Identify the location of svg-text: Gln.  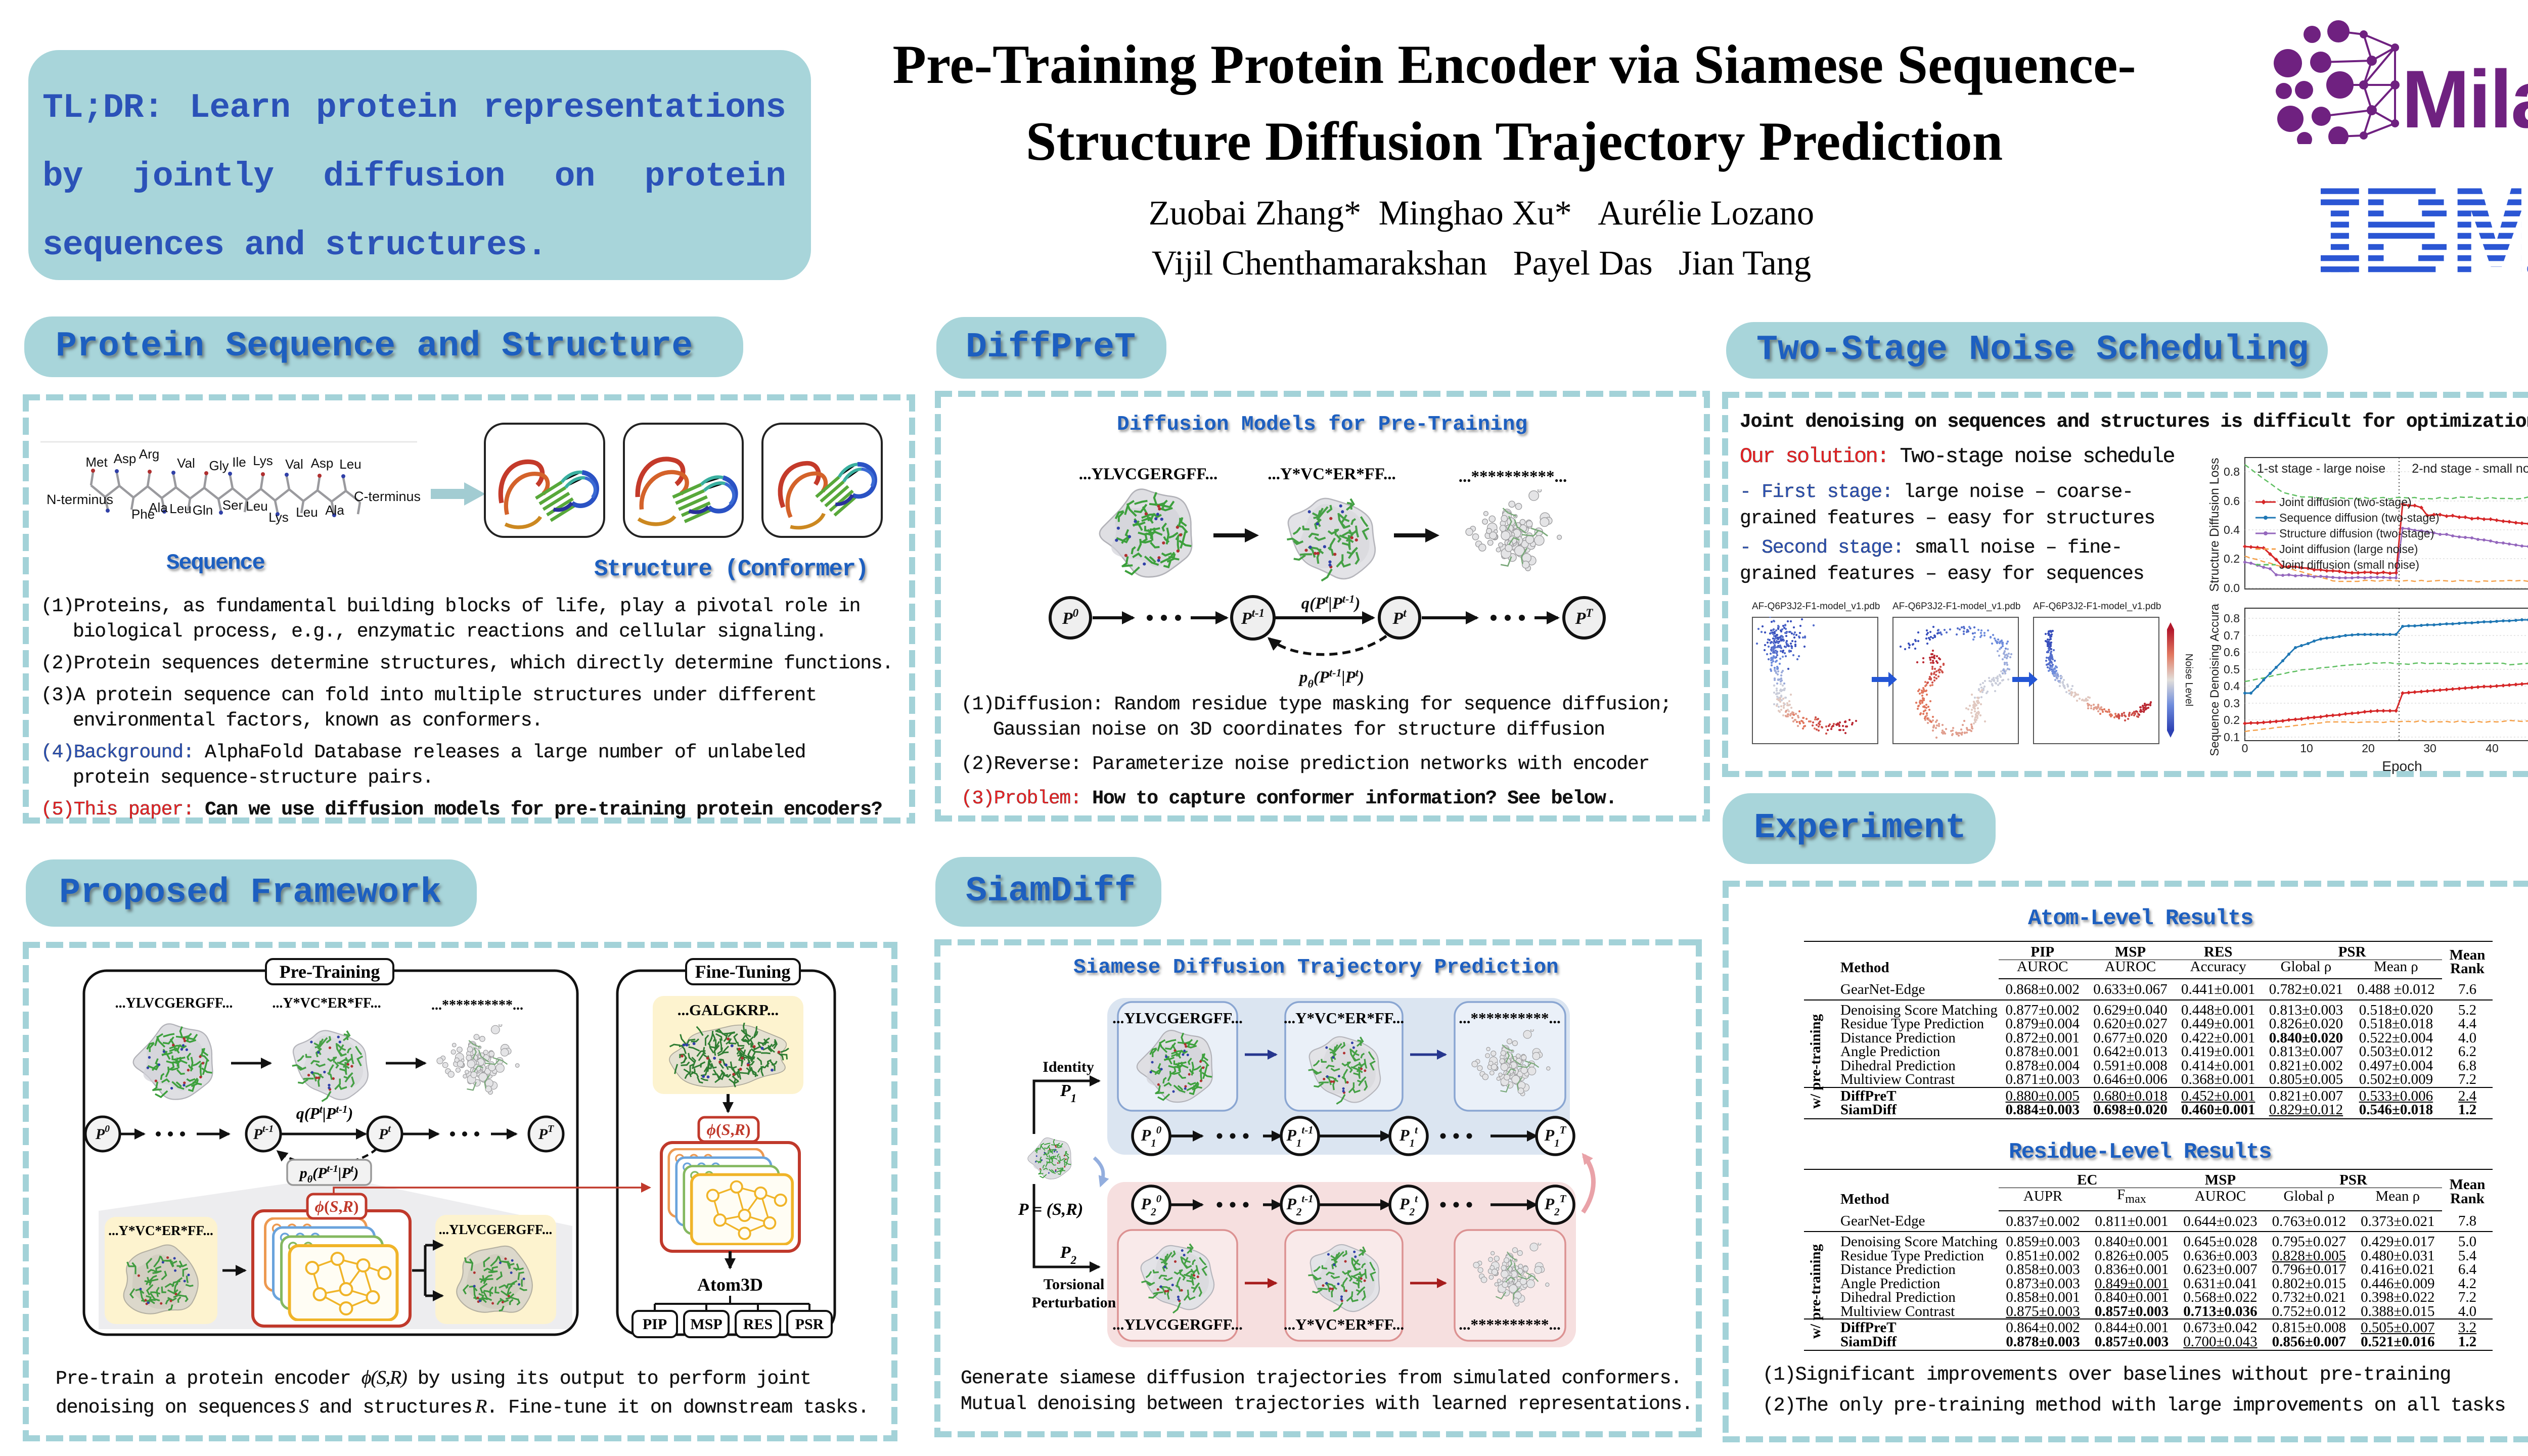
(203, 510).